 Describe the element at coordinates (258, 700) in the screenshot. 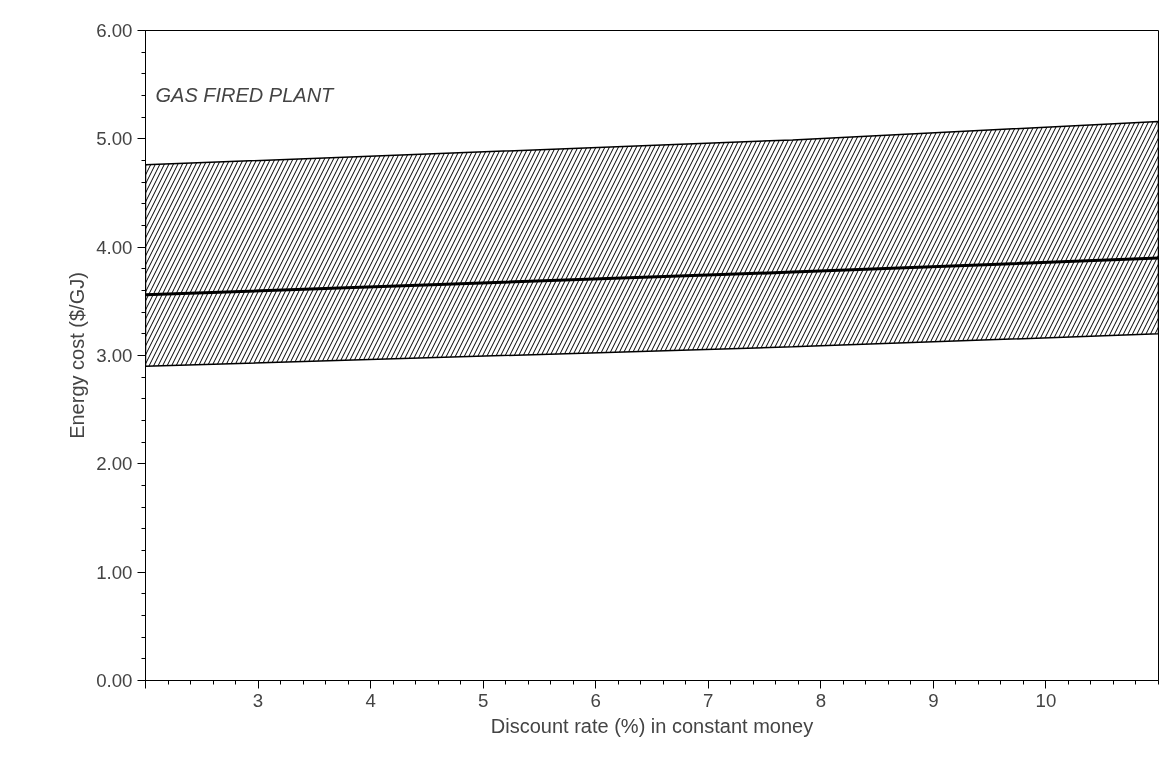

I see `x-tick-label: 3` at that location.